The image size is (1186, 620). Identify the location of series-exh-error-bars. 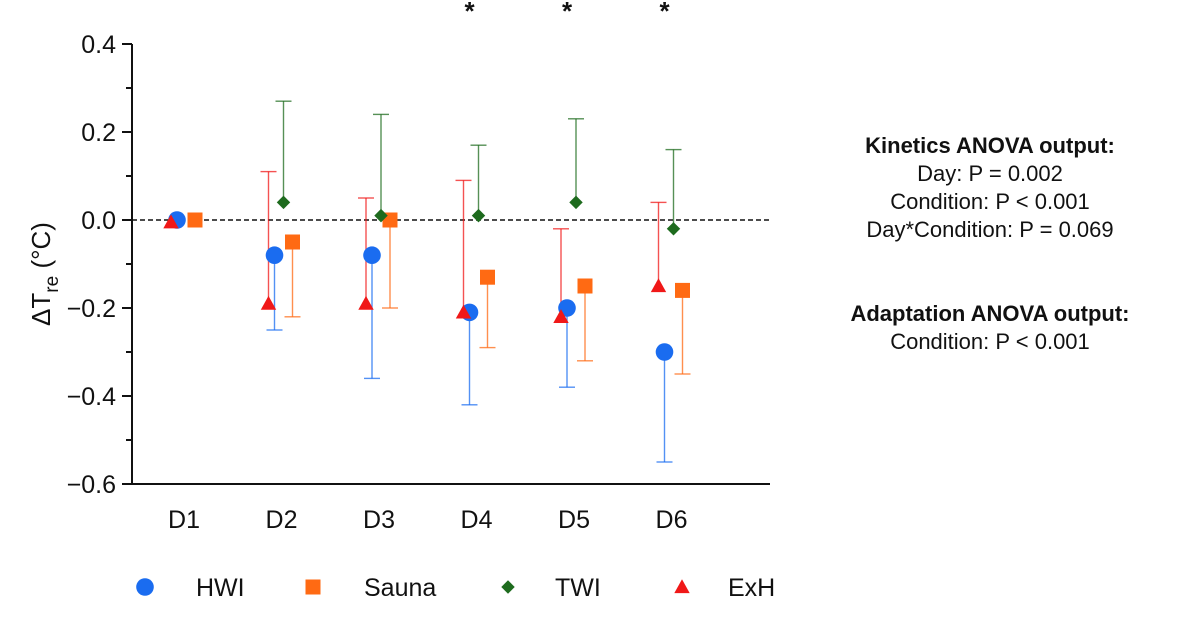
(463, 243).